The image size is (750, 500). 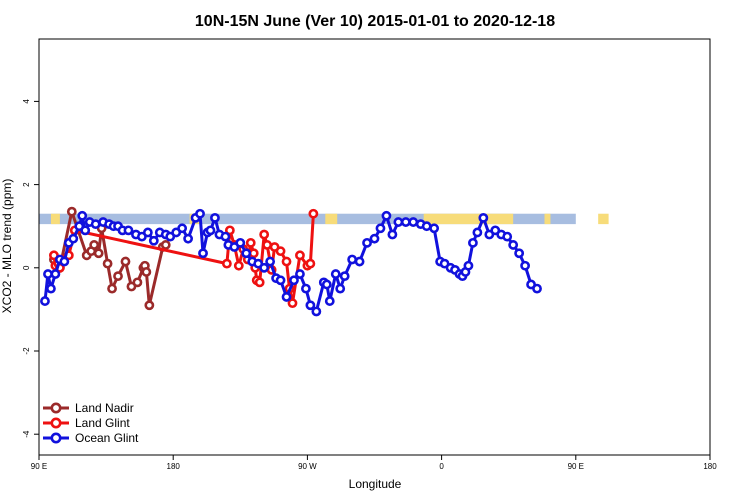 I want to click on y-tick-label: 0, so click(x=26, y=267).